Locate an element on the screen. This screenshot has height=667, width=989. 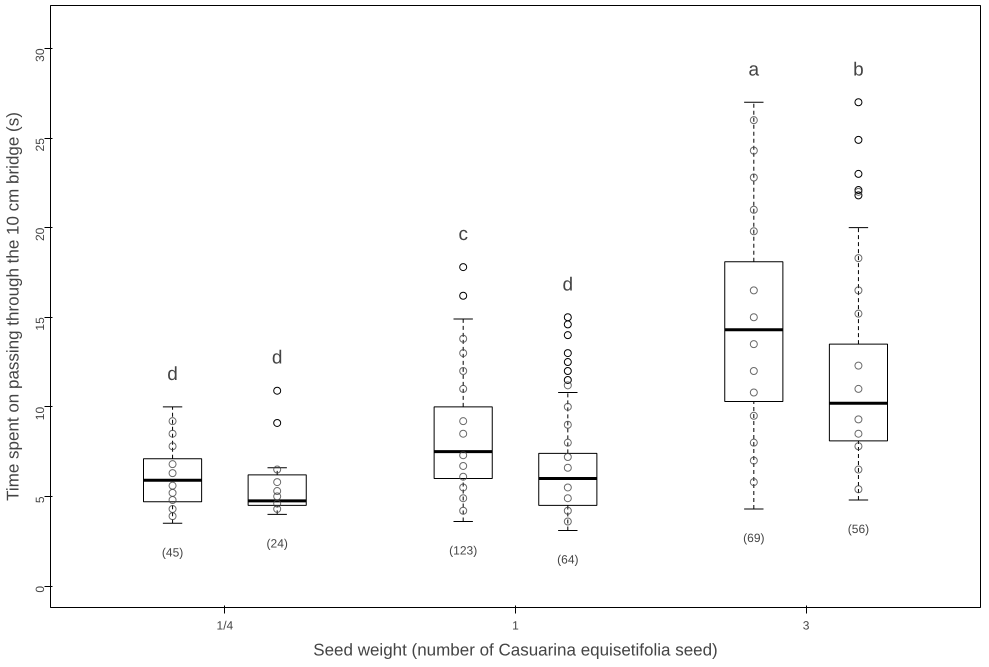
y-tick-label: 15 is located at coordinates (40, 323).